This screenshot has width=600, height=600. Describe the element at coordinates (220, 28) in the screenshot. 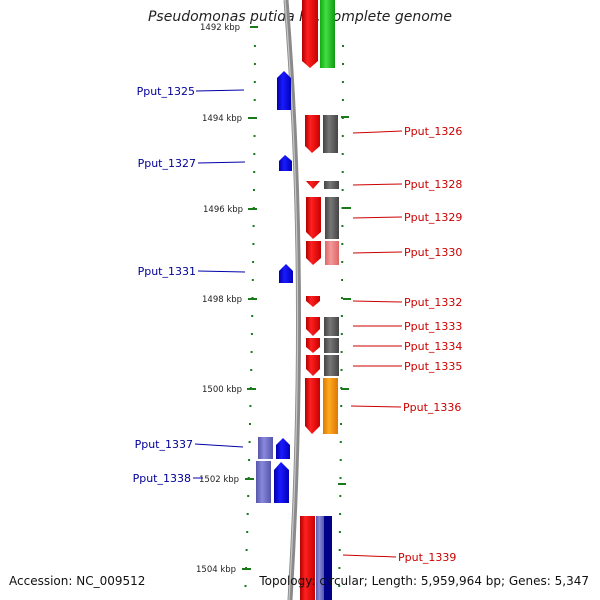

I see `tick-label: 1492 kbp` at that location.